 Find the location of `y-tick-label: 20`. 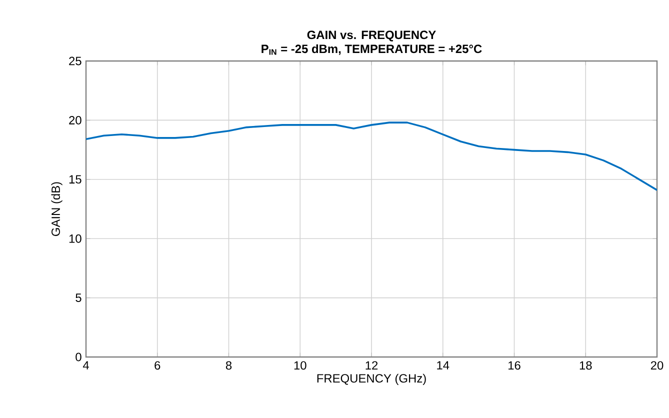

y-tick-label: 20 is located at coordinates (75, 120).